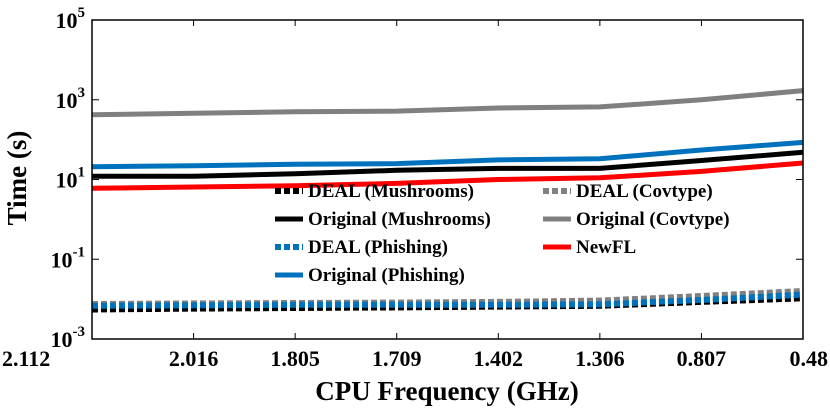  Describe the element at coordinates (391, 191) in the screenshot. I see `legend-label-deal-mushrooms: DEAL (Mushrooms)` at that location.